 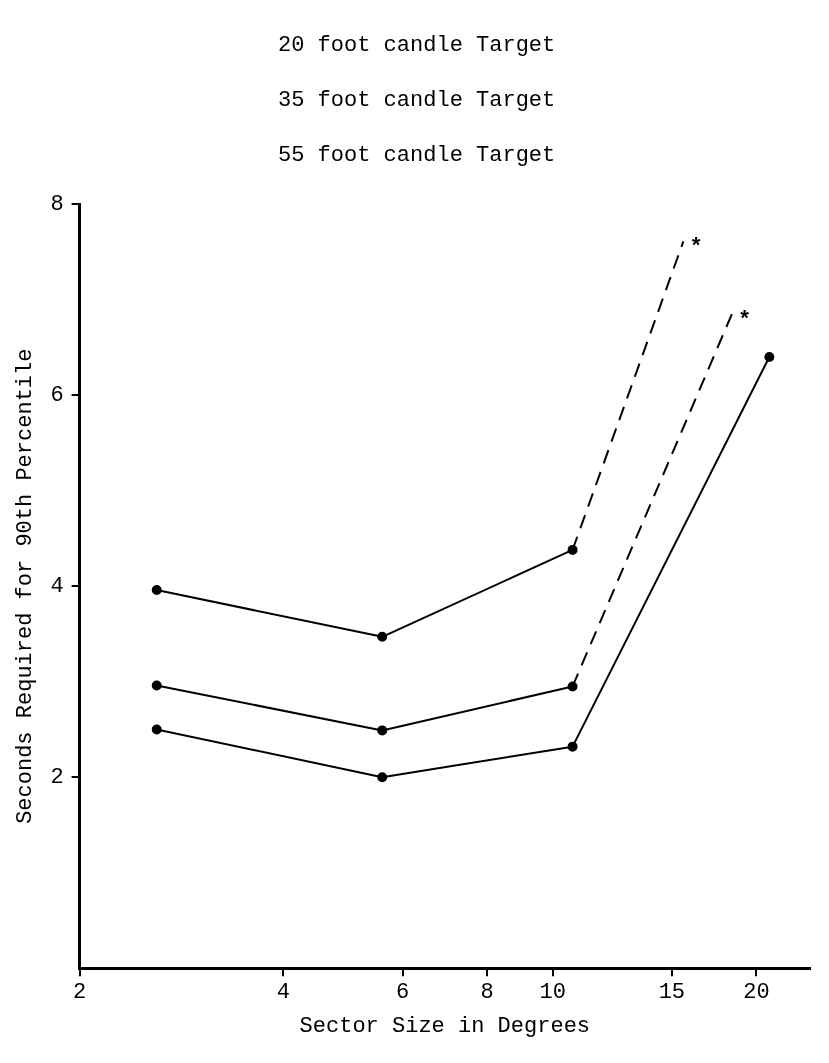 I want to click on y-tick-label: 4, so click(x=57, y=587).